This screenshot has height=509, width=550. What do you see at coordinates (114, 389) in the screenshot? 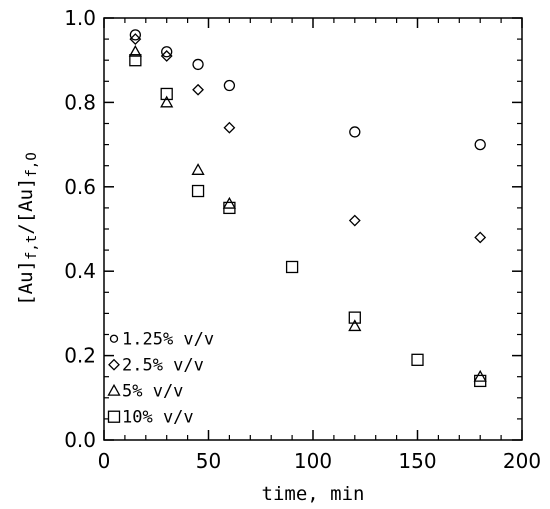
I see `legend-triangle-icon` at bounding box center [114, 389].